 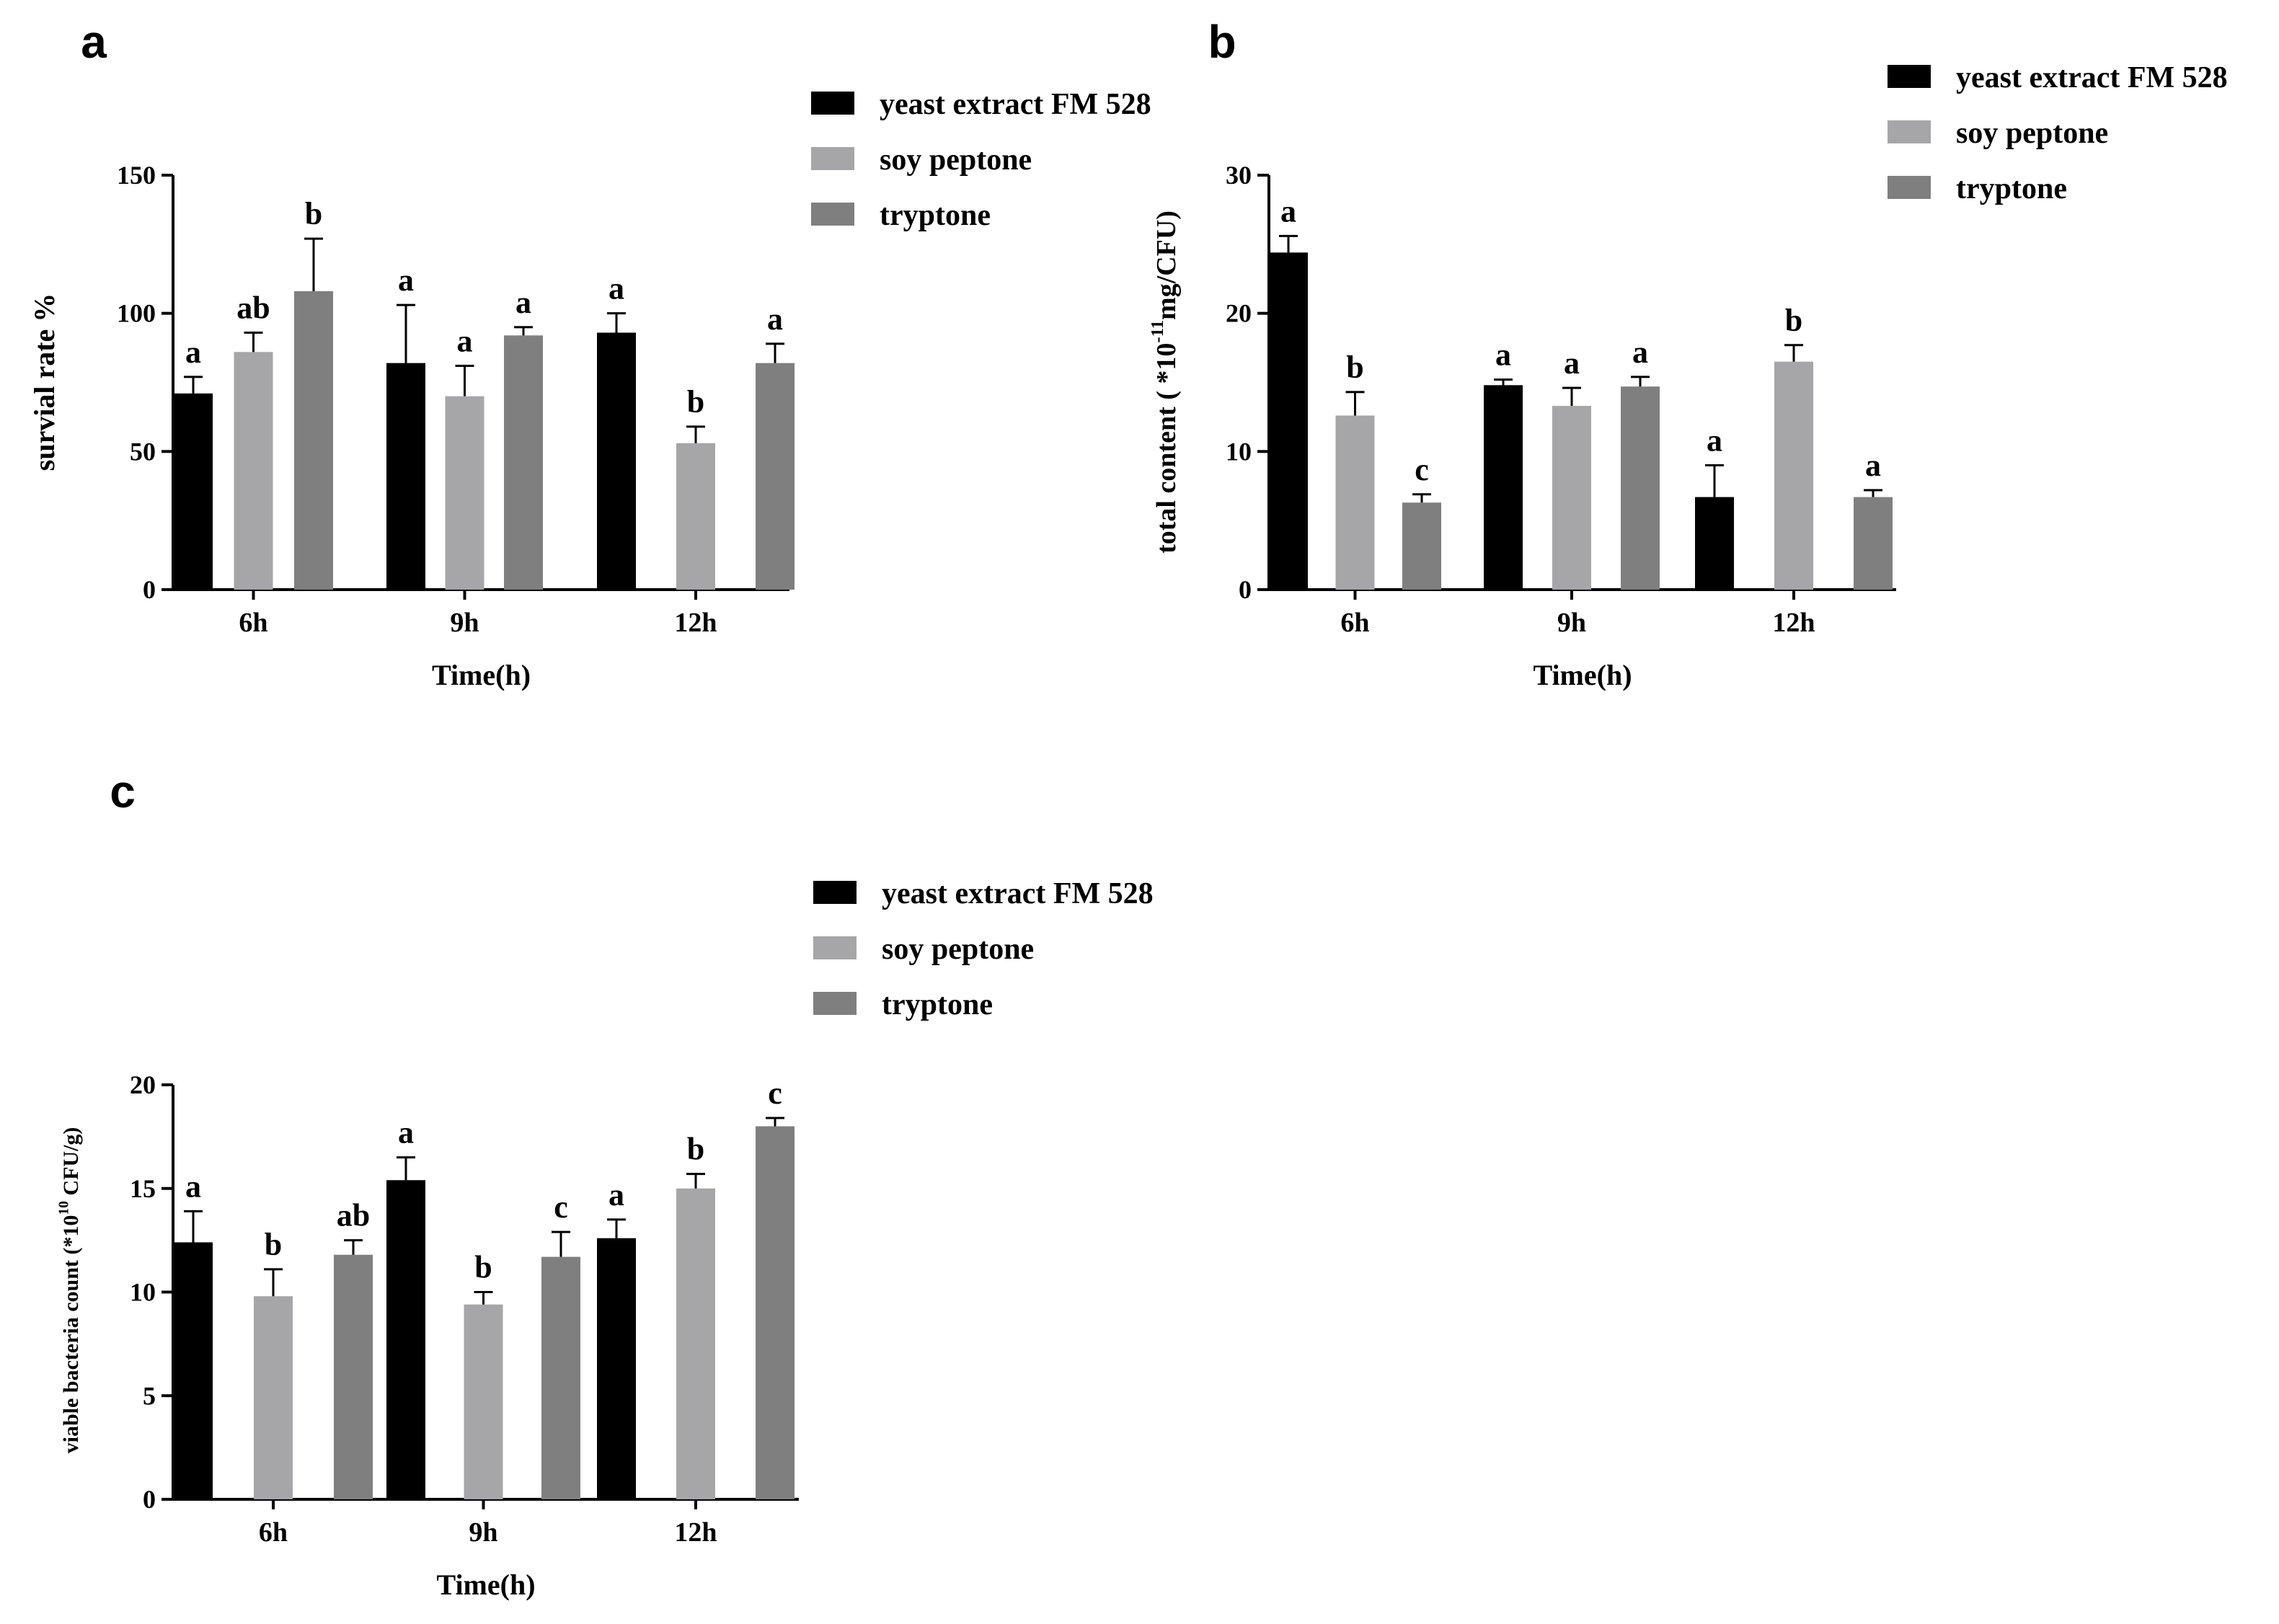 I want to click on y-axis-title-superscript: 10, so click(x=64, y=1208).